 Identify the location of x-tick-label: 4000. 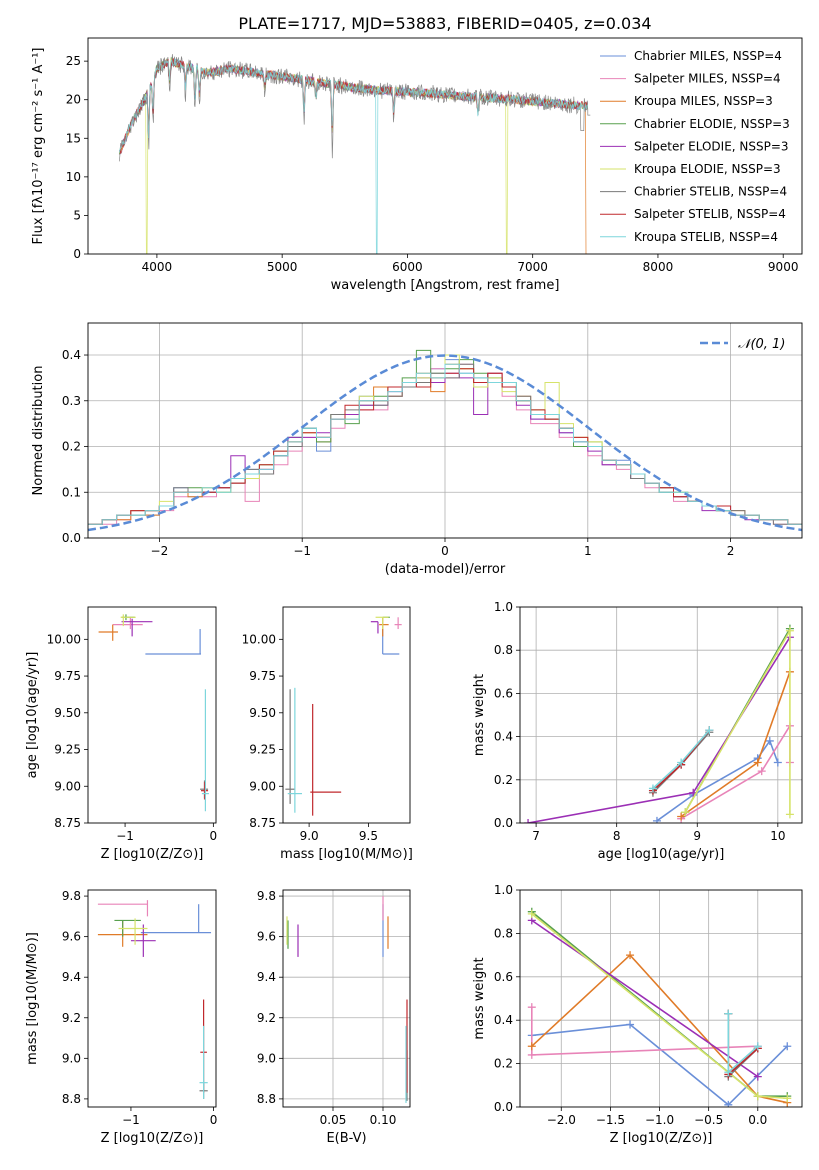
(157, 267).